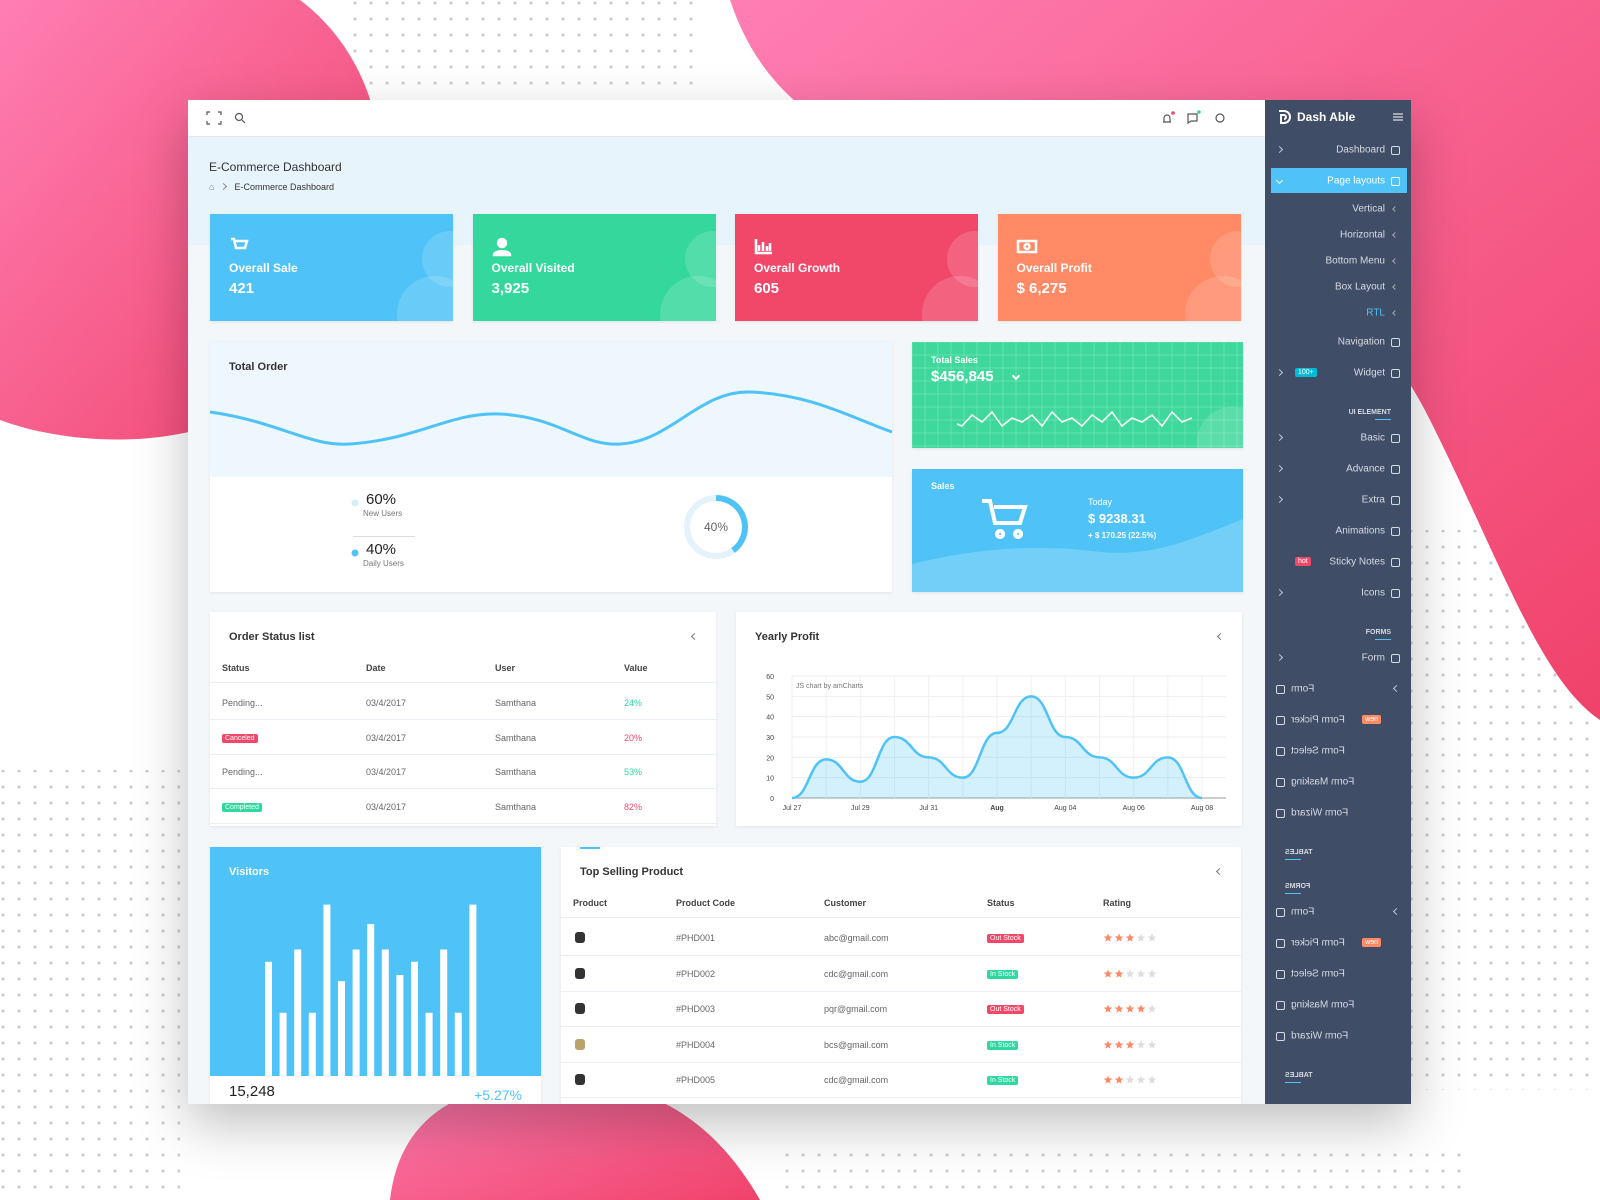  I want to click on search-icon, so click(239, 117).